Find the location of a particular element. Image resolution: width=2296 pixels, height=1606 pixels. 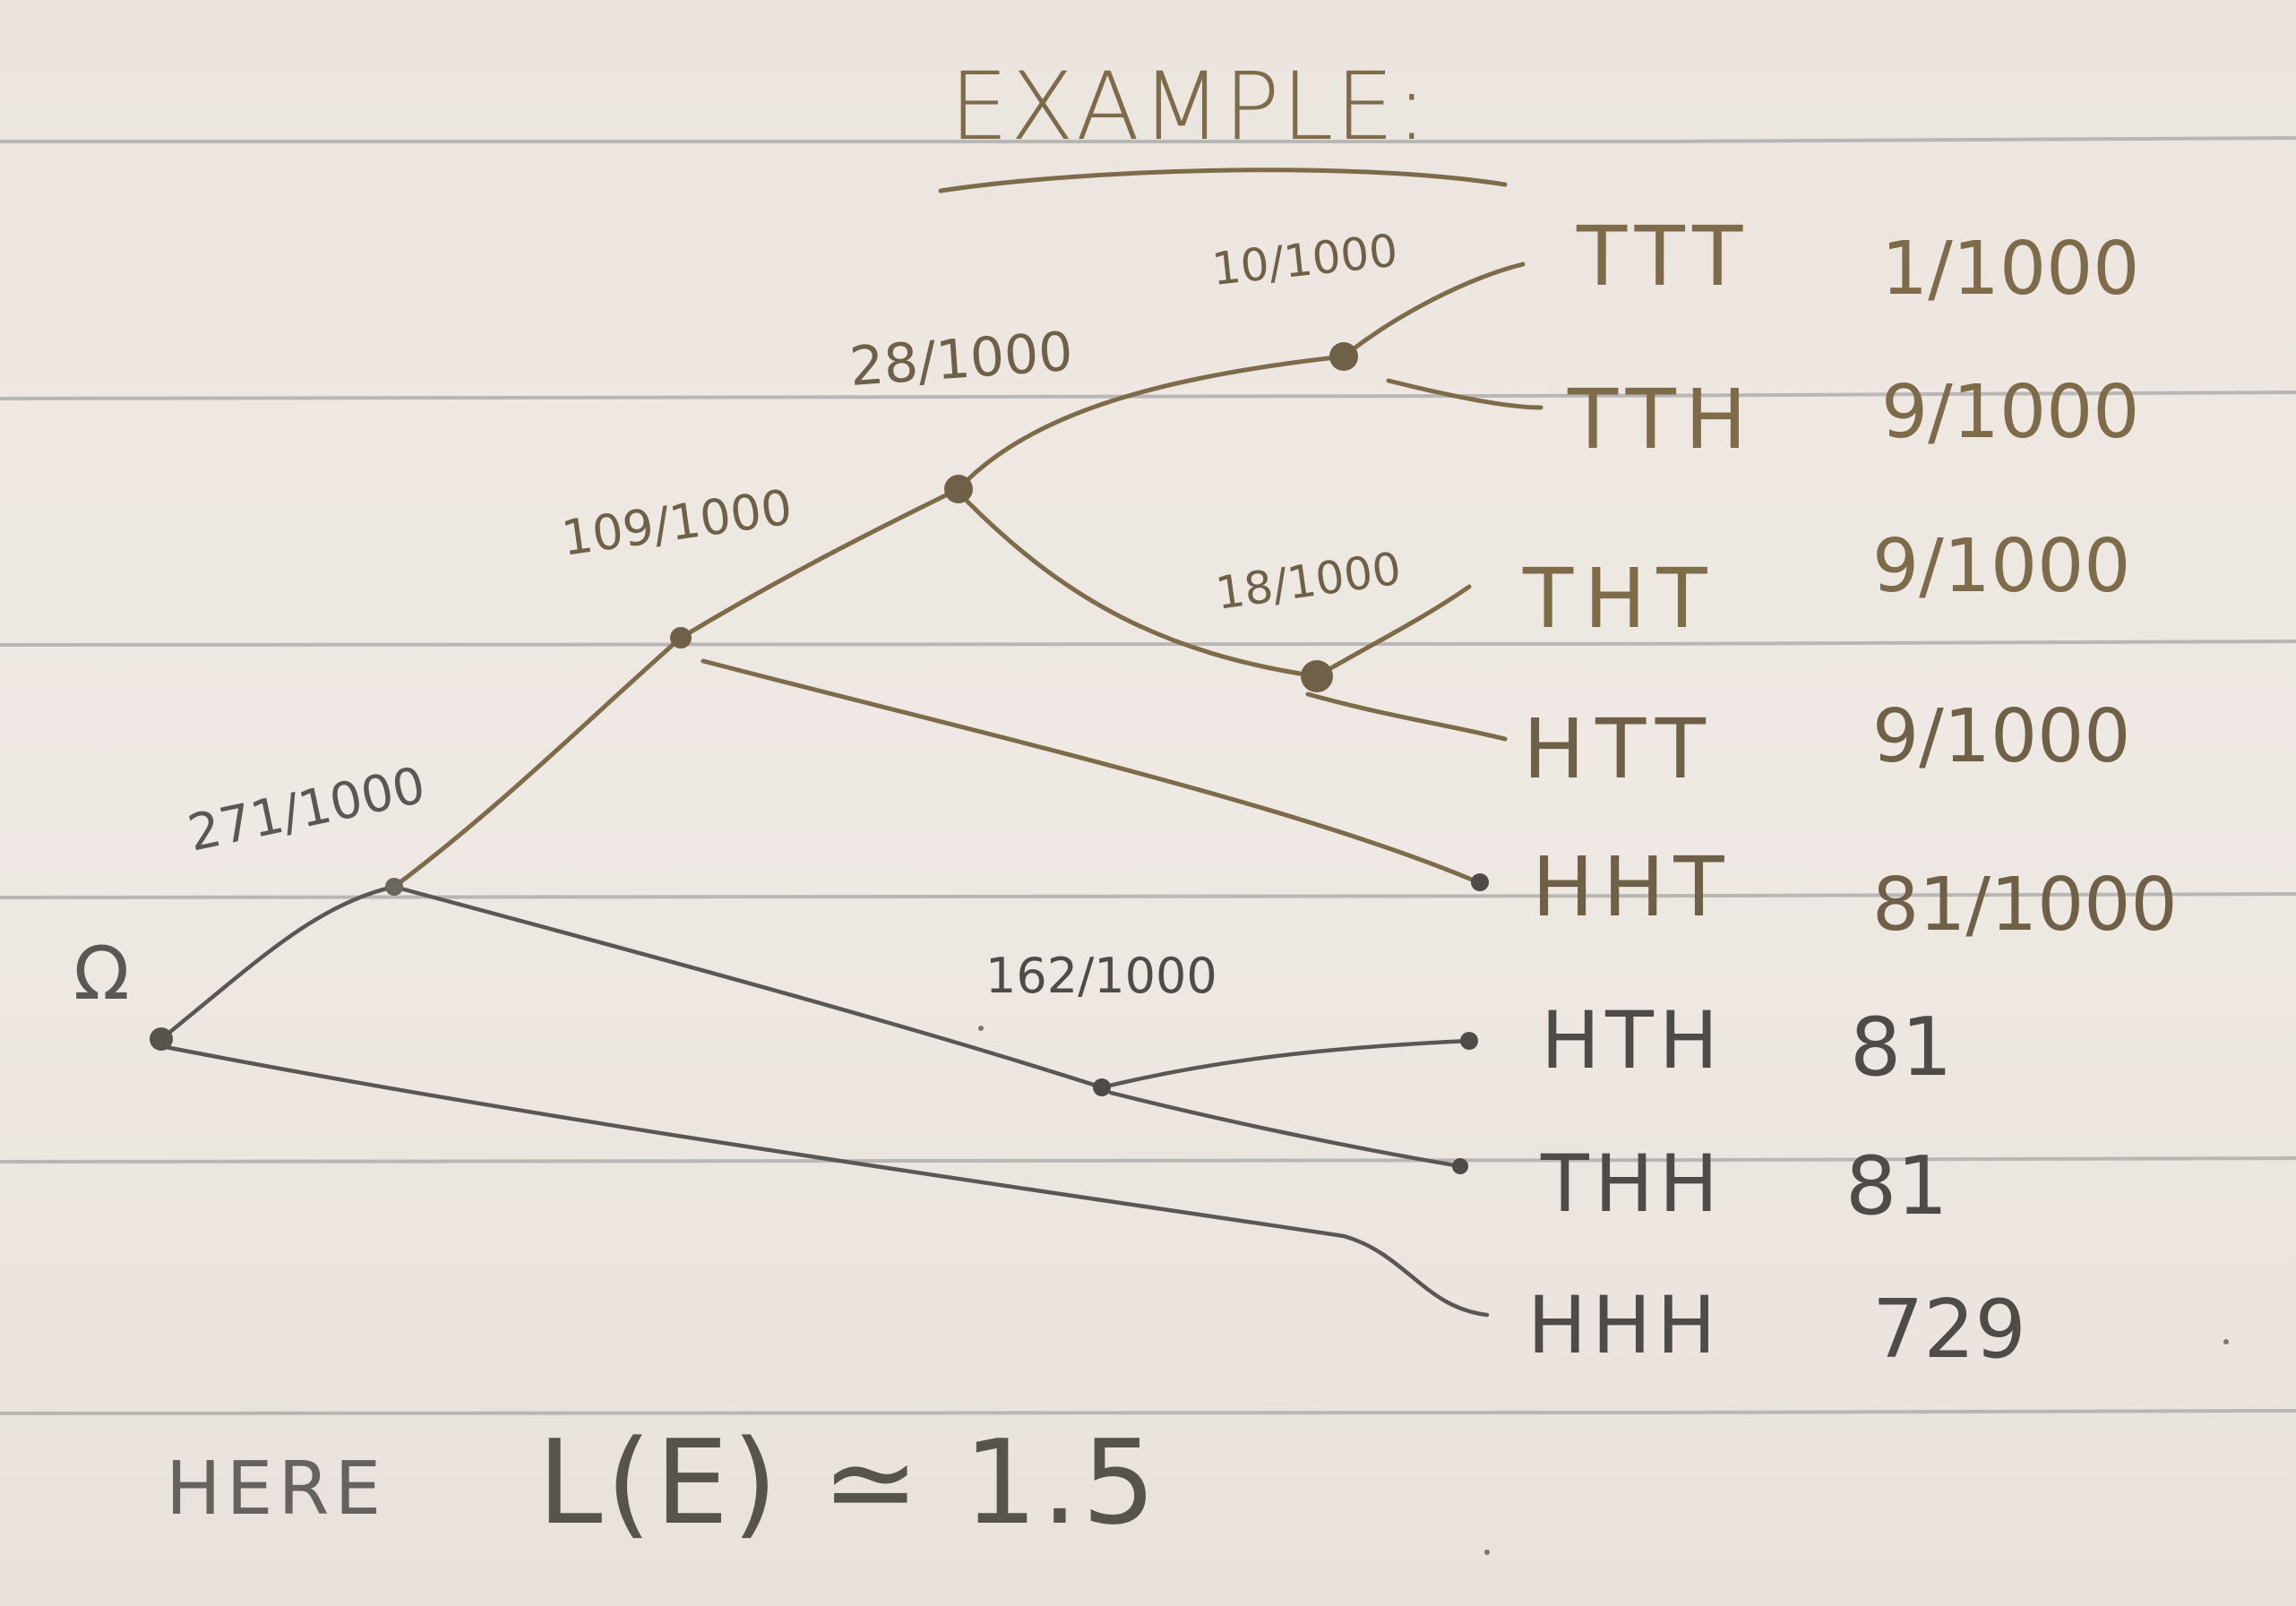

outcome-sequences: TTT TTH THT HTT HHT HTH THH HHH is located at coordinates (1639, 790).